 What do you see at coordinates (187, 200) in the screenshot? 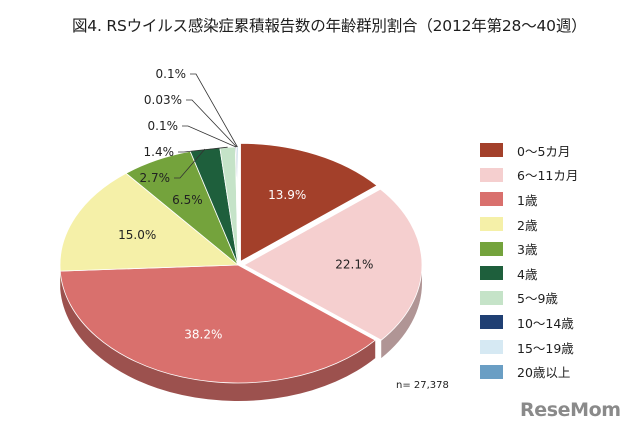
I see `slice-label-4: 6.5%` at bounding box center [187, 200].